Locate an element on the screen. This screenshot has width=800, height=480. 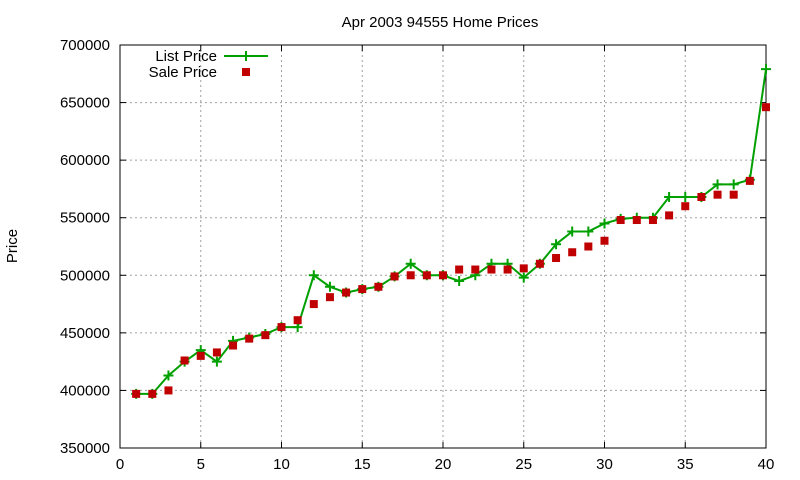
y-tick-label: 400000 is located at coordinates (85, 390).